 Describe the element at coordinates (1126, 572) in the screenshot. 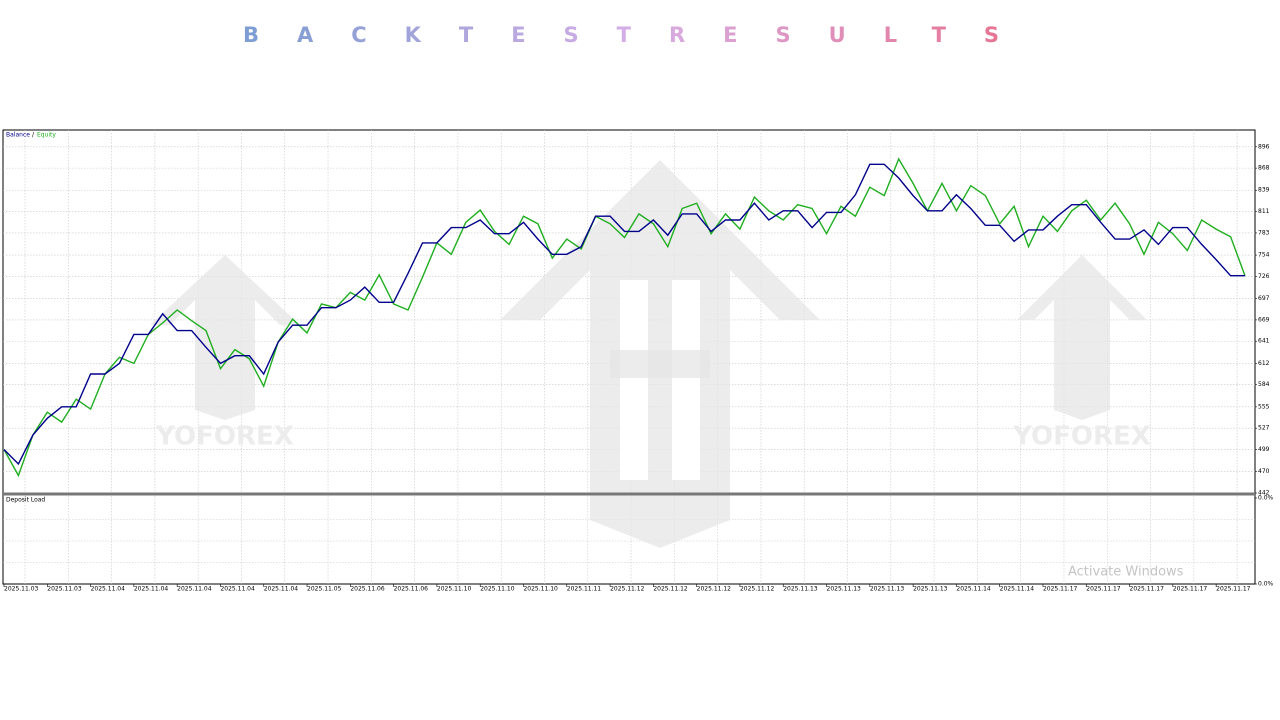

I see `system-notice: Activate Windows` at that location.